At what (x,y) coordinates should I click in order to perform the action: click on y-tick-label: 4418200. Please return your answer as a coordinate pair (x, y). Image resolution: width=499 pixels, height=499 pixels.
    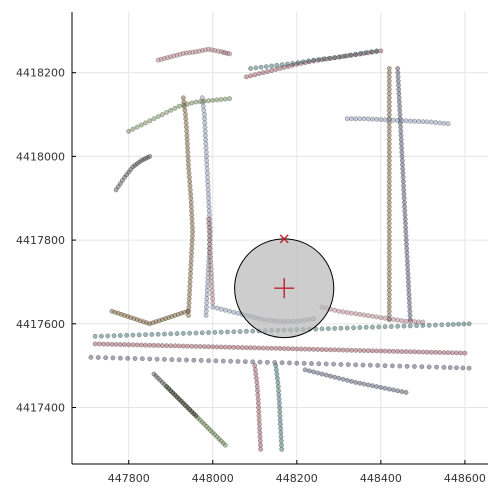
    Looking at the image, I should click on (40, 73).